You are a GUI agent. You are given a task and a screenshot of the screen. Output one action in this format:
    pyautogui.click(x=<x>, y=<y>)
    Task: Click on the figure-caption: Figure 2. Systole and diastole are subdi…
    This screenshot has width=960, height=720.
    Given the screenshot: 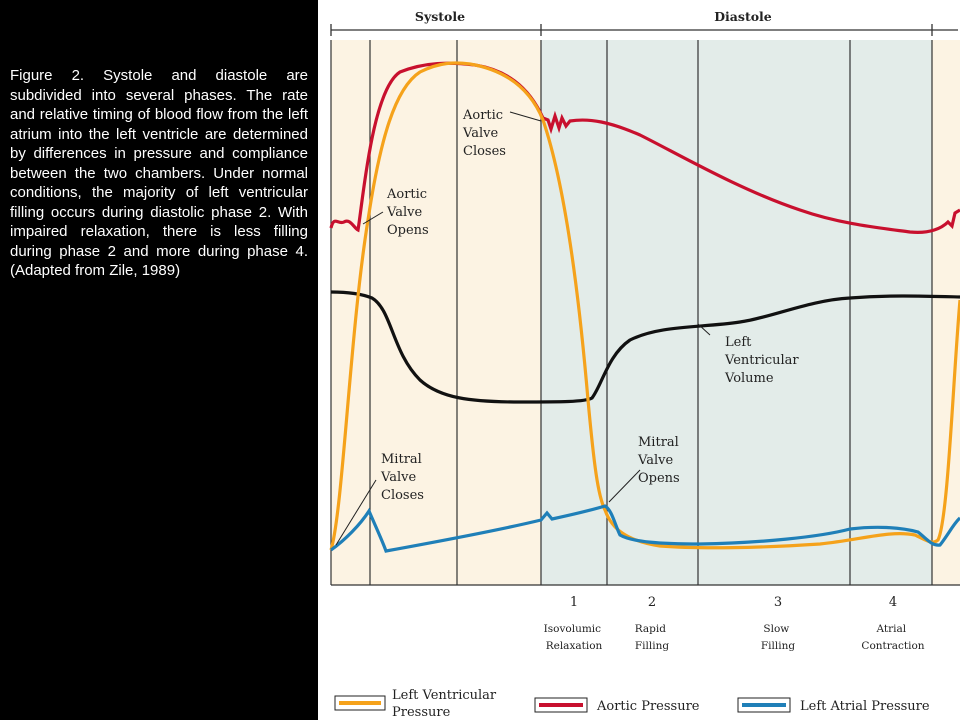 What is the action you would take?
    pyautogui.click(x=159, y=173)
    